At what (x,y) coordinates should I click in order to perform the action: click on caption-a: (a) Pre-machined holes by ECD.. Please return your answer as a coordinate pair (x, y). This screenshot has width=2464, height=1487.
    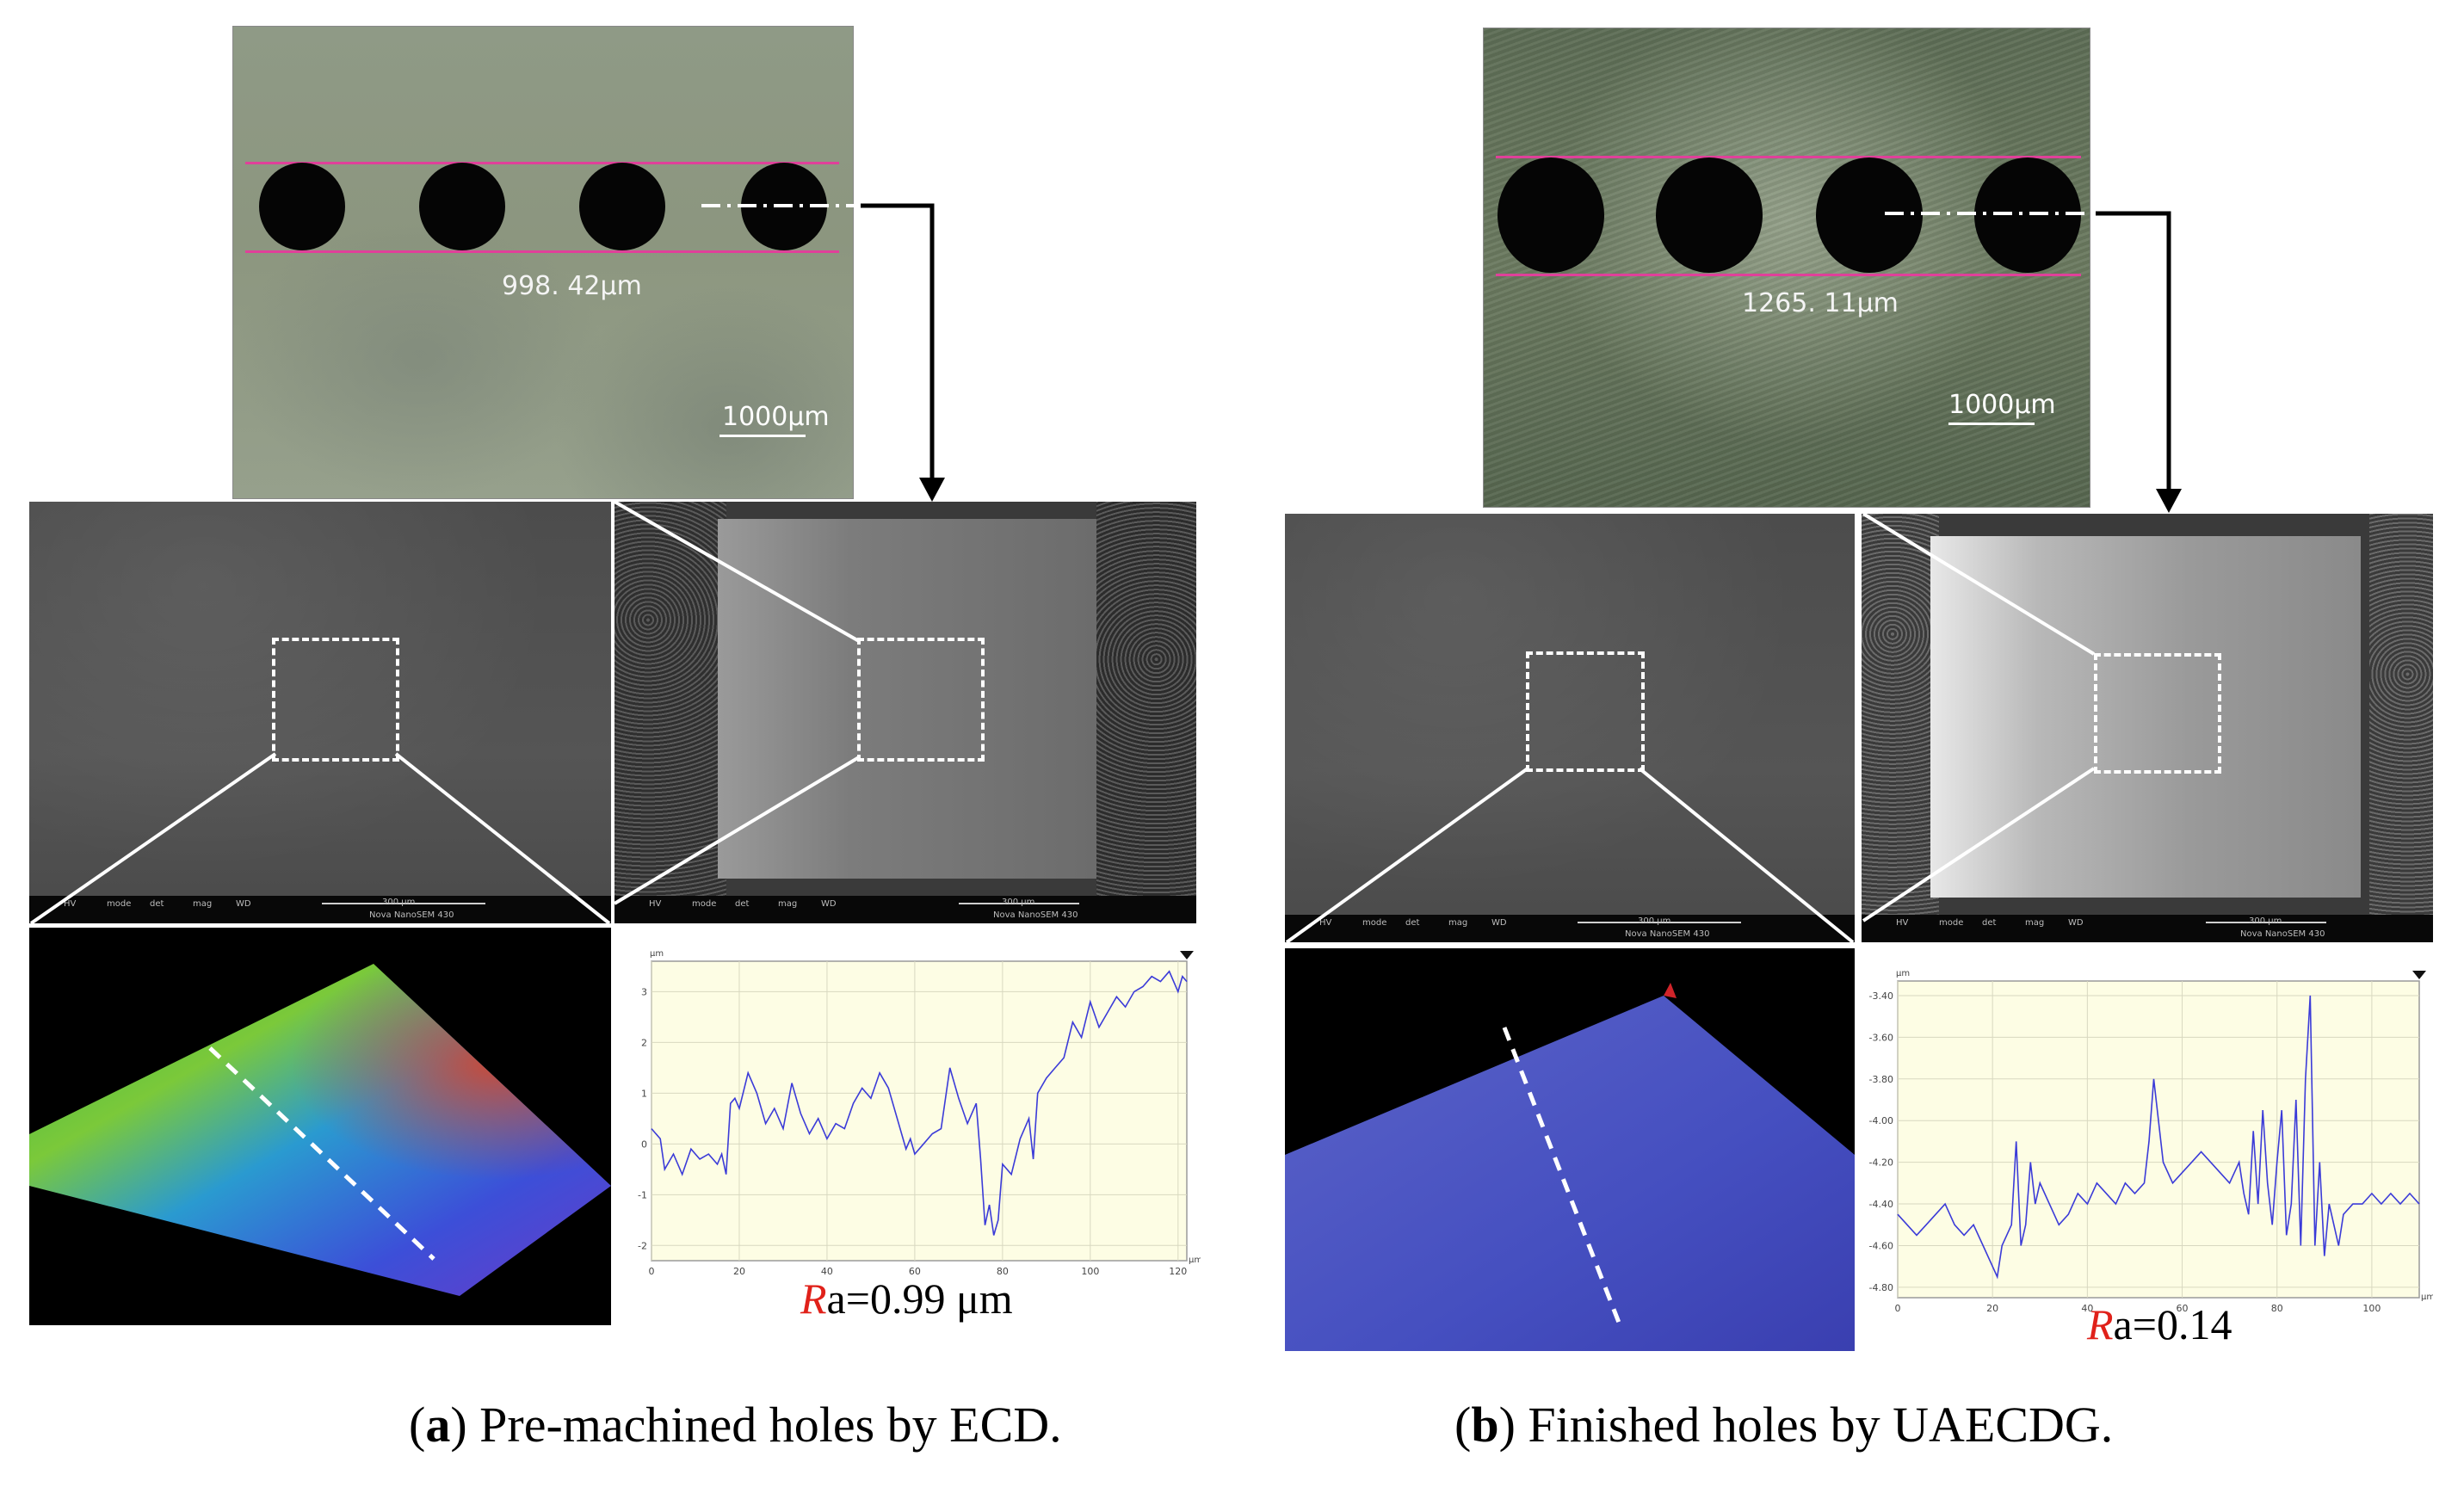
    Looking at the image, I should click on (735, 1425).